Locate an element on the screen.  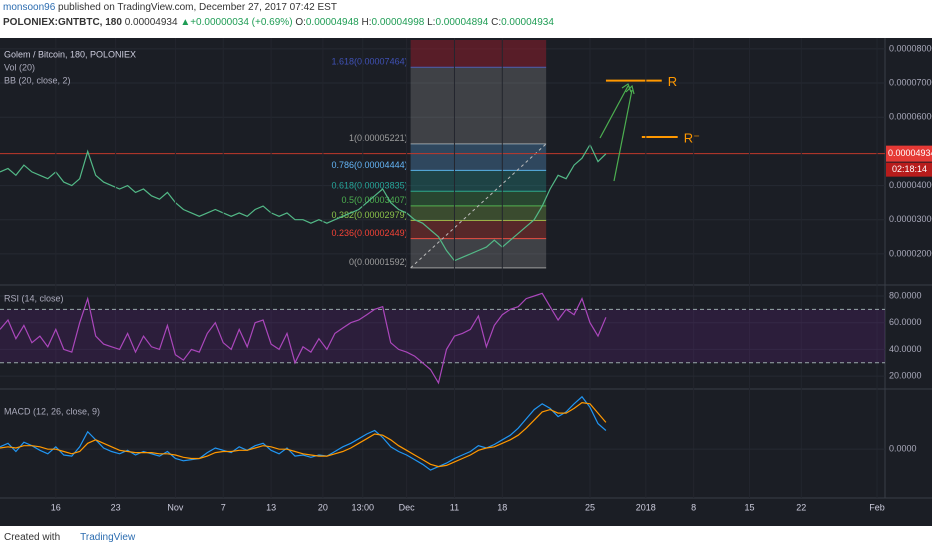
last-price-label: 0.00004934 is located at coordinates (910, 153).